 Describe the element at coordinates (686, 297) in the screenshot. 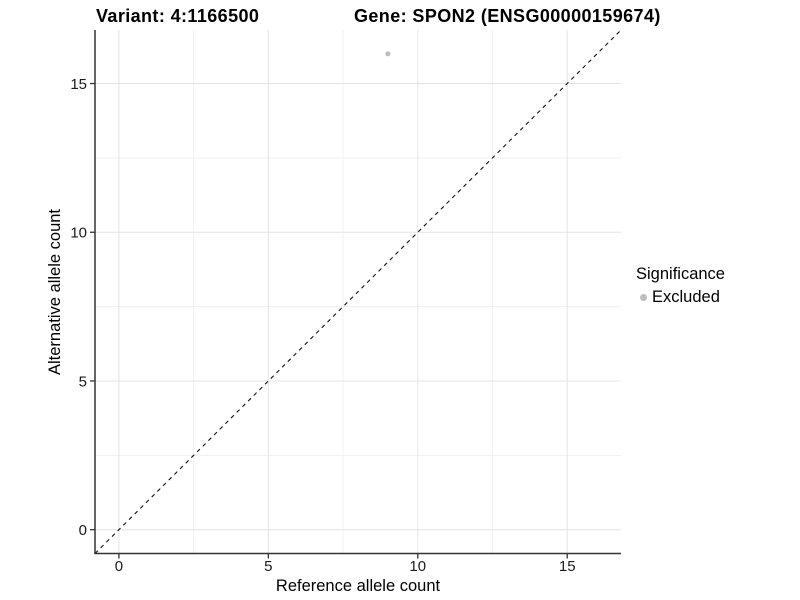

I see `legend-entry-label: Excluded` at that location.